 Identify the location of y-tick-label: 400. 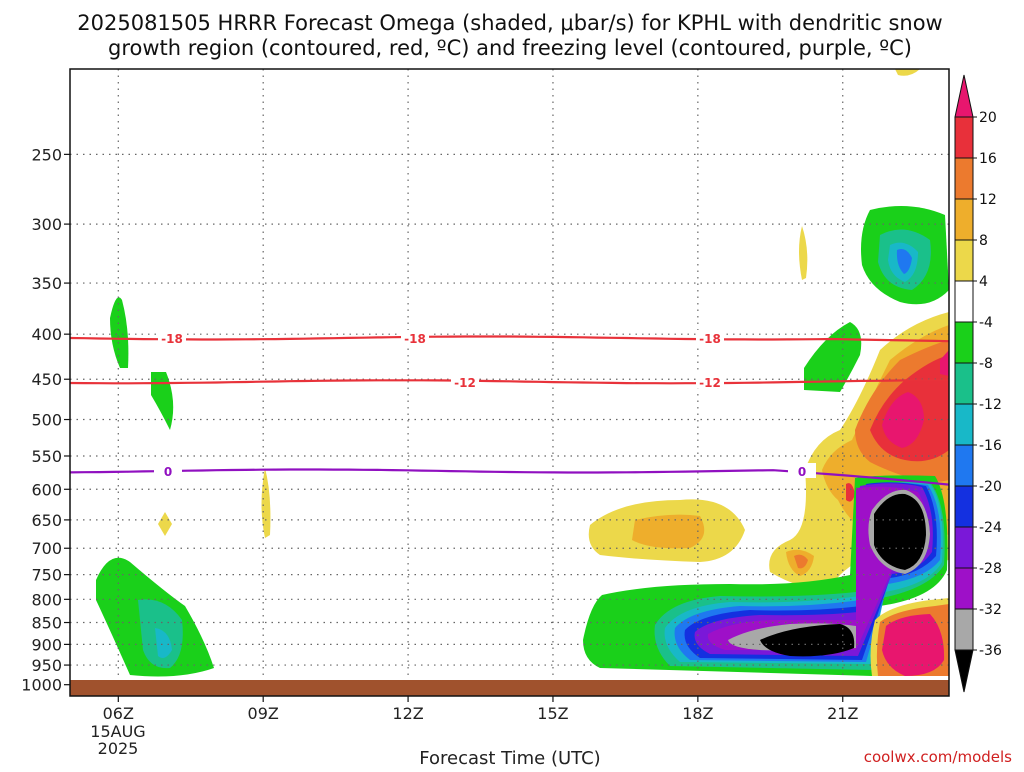
(46, 334).